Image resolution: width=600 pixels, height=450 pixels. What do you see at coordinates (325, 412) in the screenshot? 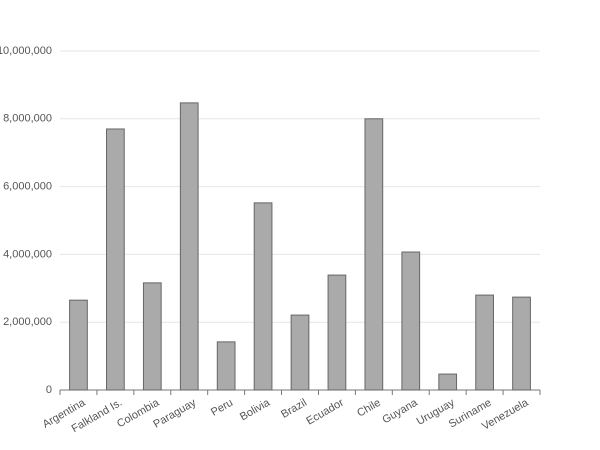
I see `x-tick-label: Ecuador` at bounding box center [325, 412].